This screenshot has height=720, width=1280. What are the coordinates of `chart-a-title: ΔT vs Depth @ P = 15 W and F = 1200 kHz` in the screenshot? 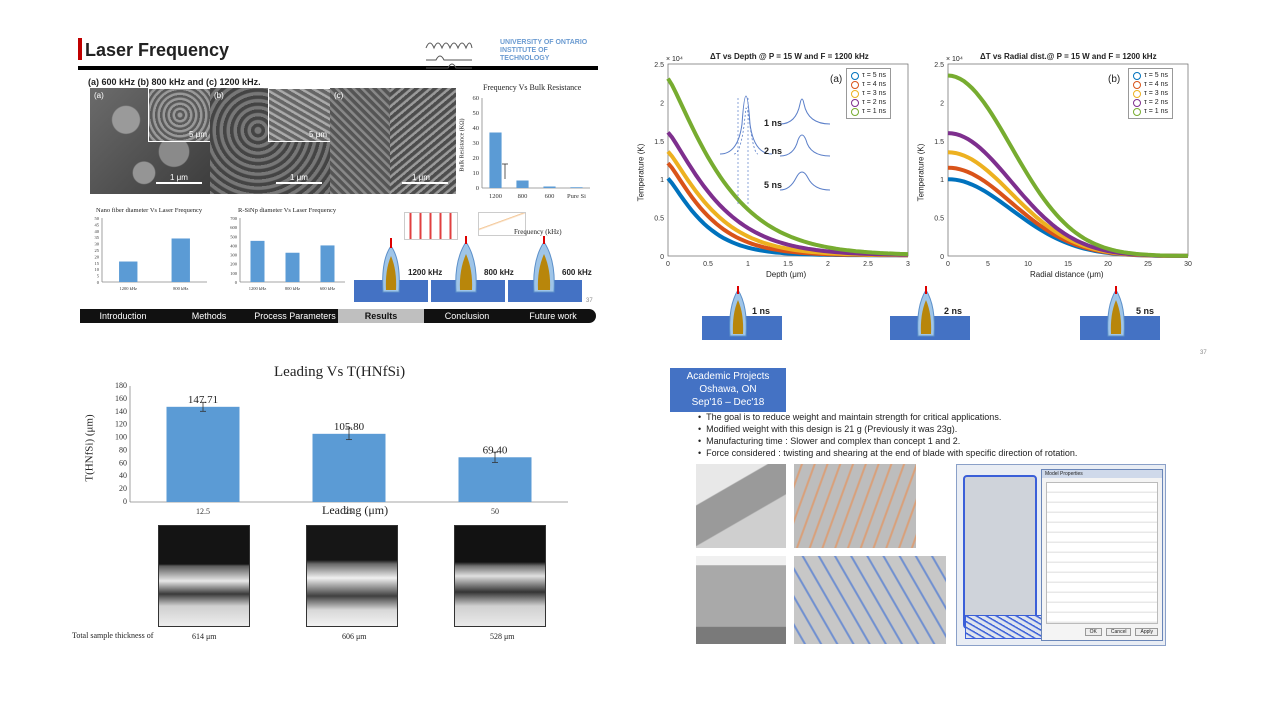 It's located at (789, 56).